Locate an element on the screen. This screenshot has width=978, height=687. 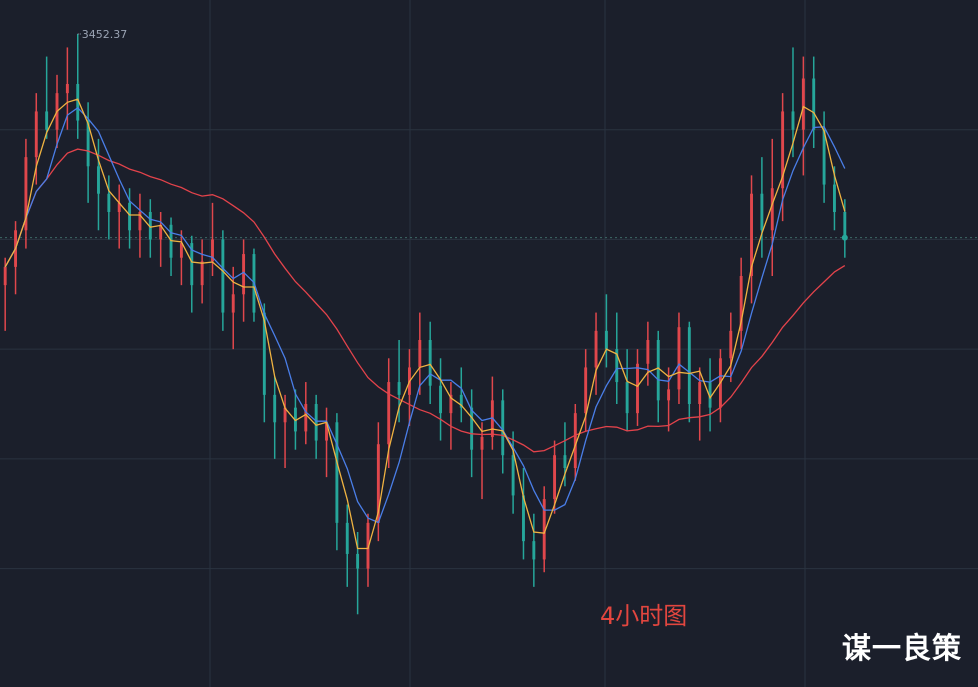
timeframe-caption: 4小时图 is located at coordinates (644, 616).